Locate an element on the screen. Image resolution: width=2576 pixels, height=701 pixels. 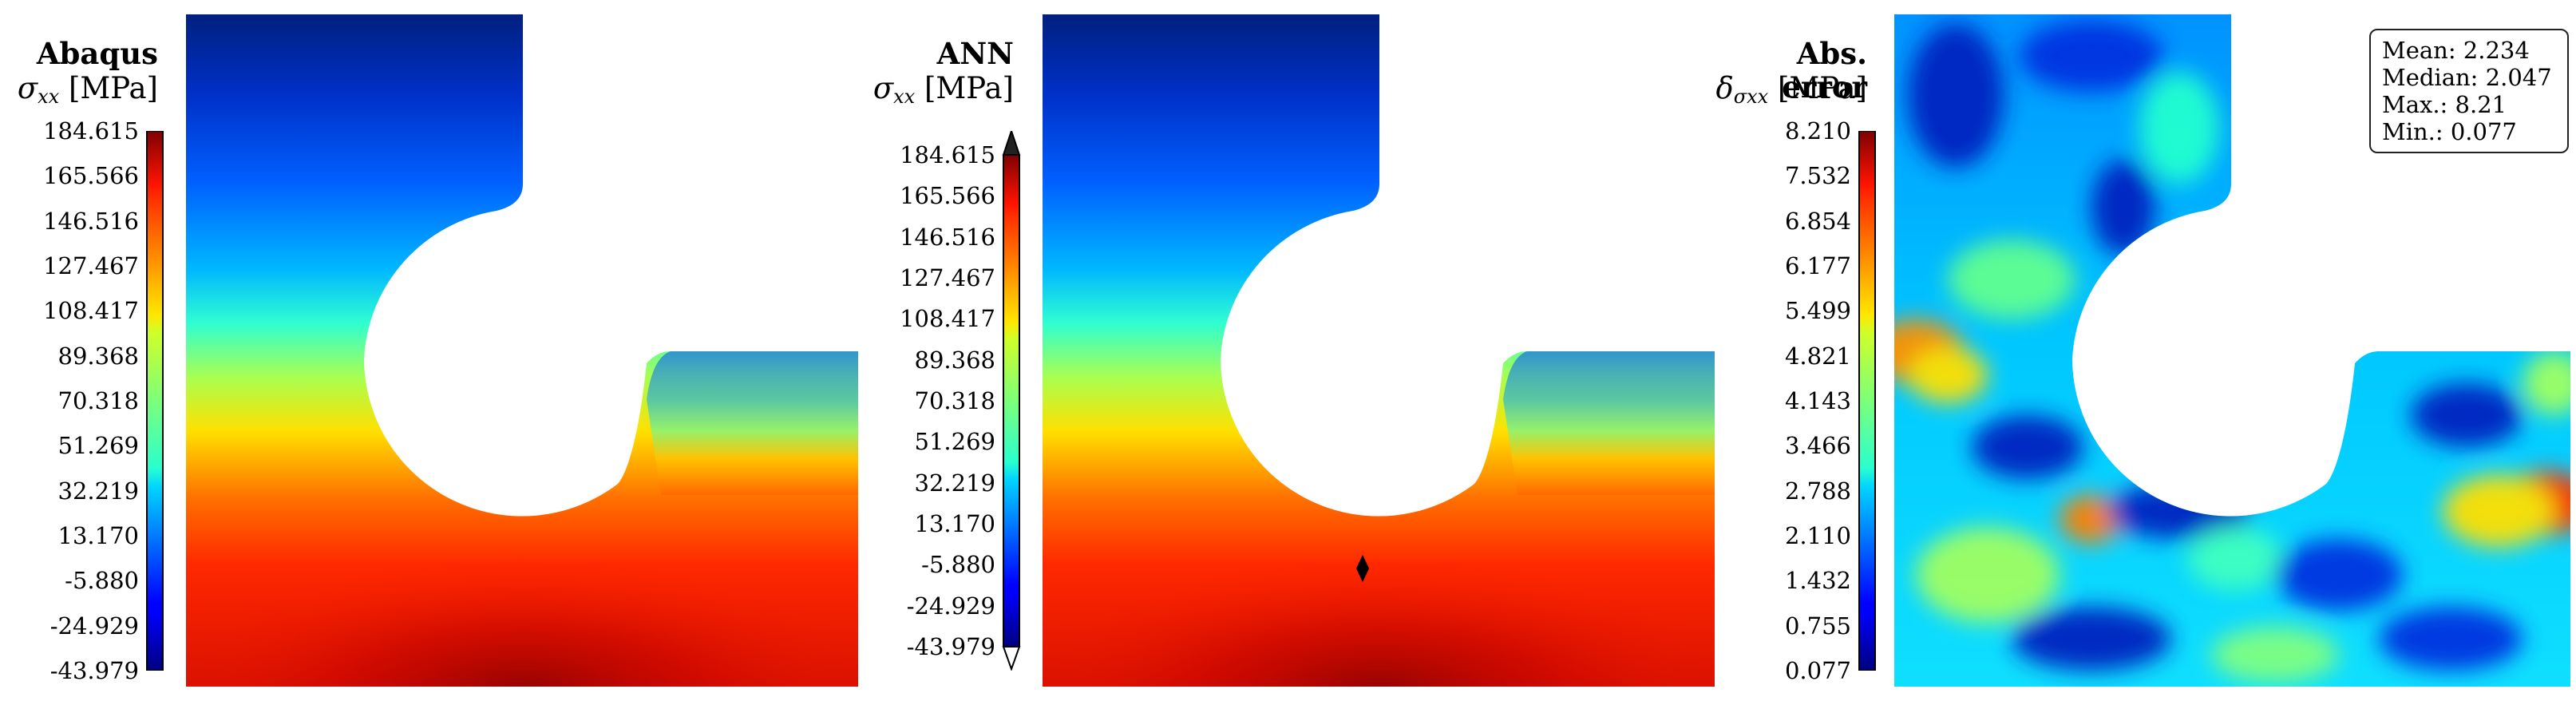
colorbar-label: δσxx [MPa] is located at coordinates (1790, 92).